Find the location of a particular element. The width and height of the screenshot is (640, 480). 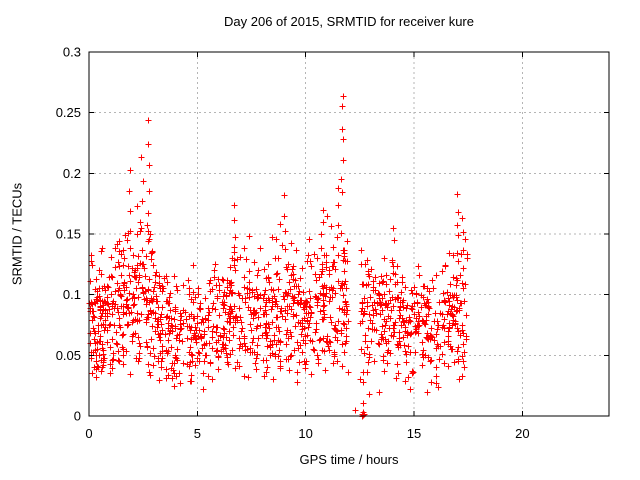

x-tick-label: 15 is located at coordinates (414, 433).